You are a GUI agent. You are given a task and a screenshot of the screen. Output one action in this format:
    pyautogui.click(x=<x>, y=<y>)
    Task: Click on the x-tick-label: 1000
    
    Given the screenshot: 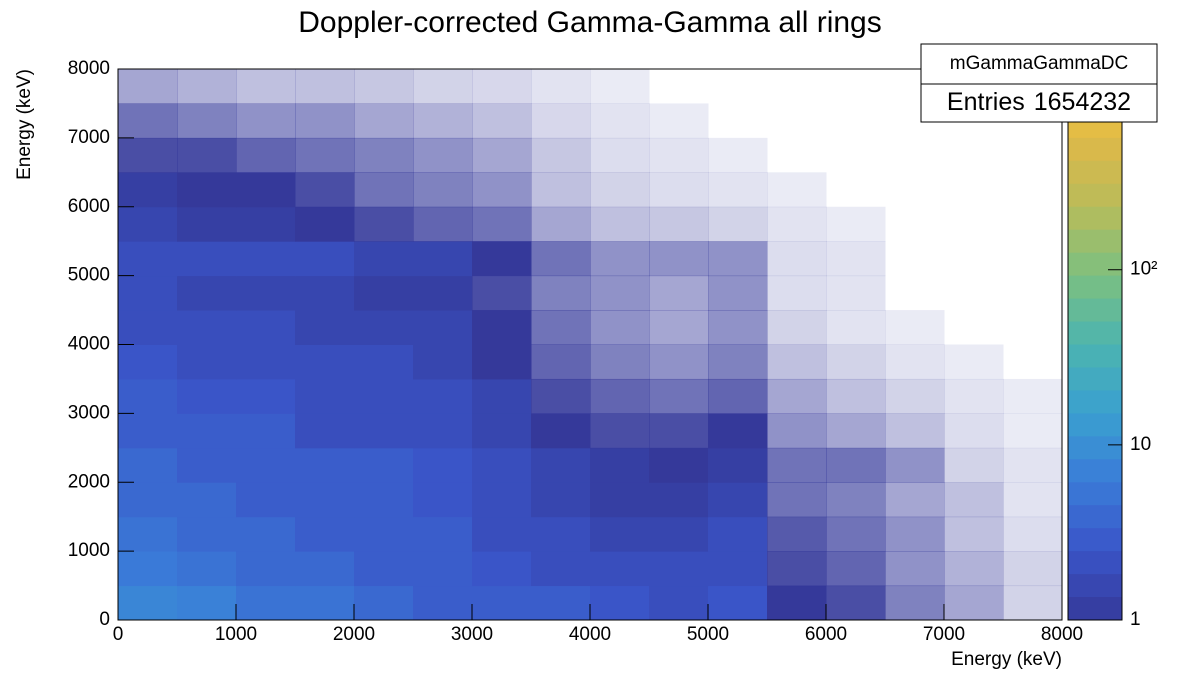 What is the action you would take?
    pyautogui.click(x=236, y=634)
    